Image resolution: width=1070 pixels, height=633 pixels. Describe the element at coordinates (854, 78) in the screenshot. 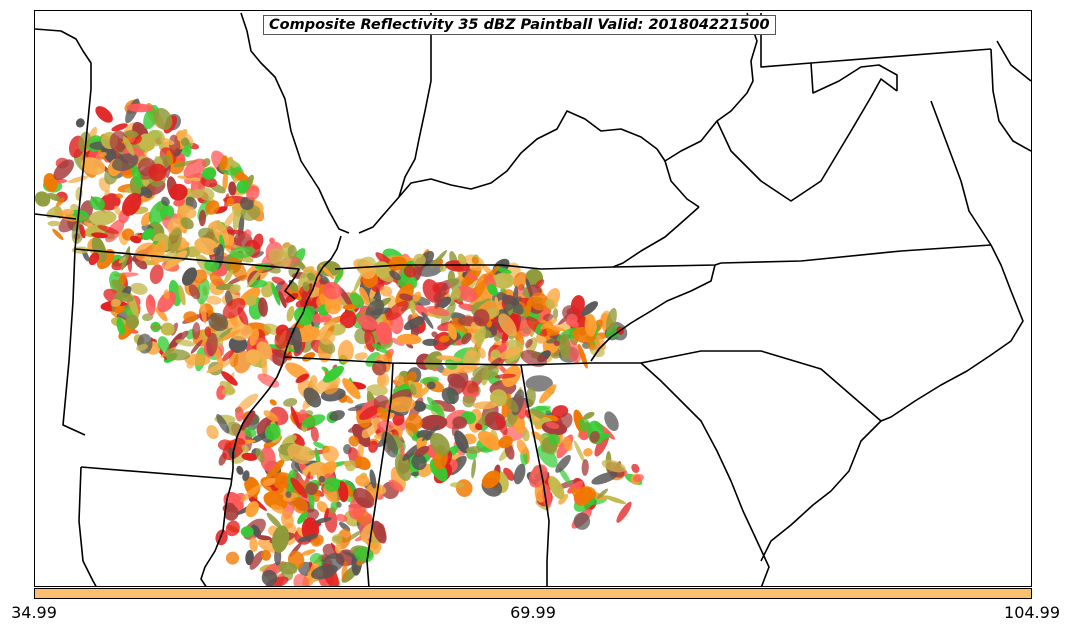

I see `md-panhandle` at that location.